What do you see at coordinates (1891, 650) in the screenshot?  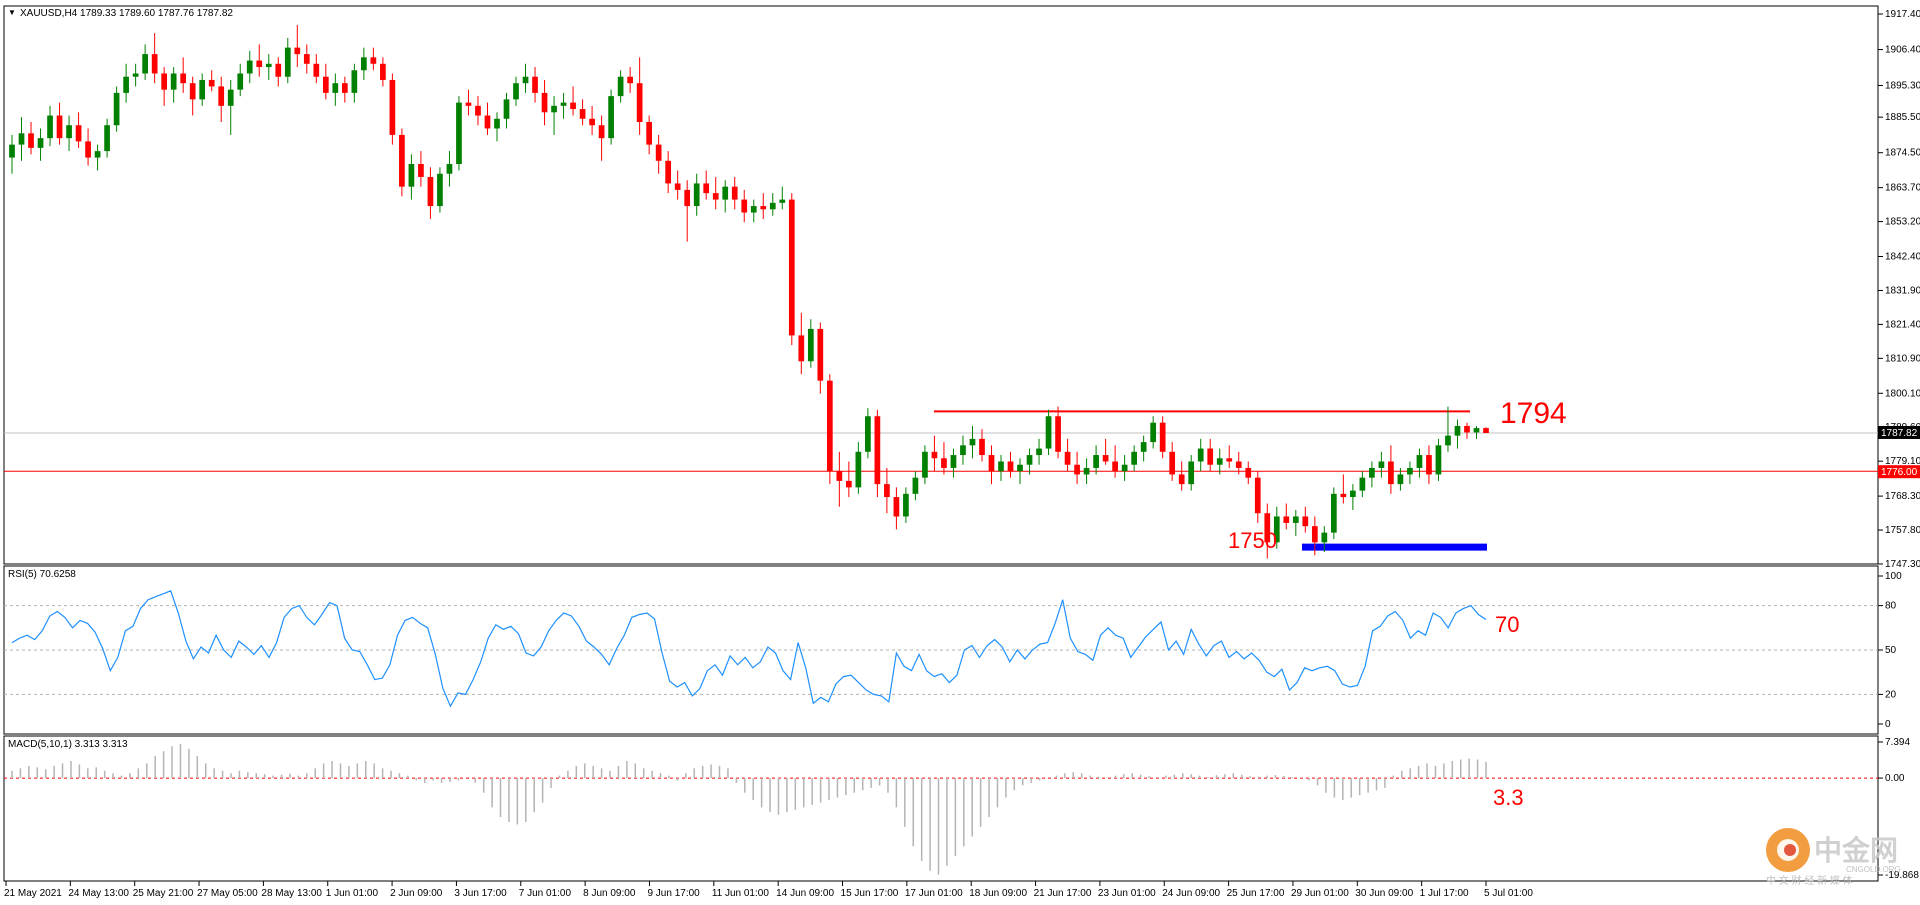 I see `rsi-tick-label: 50` at bounding box center [1891, 650].